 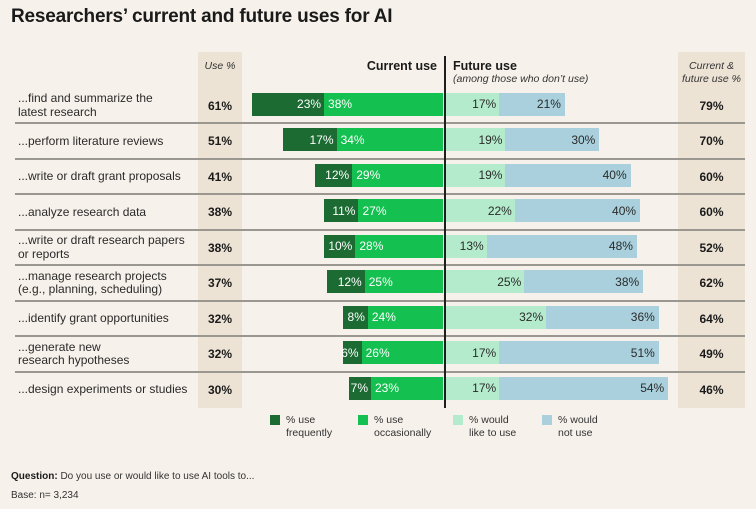 I want to click on bar-occasionally: 23%, so click(x=407, y=388).